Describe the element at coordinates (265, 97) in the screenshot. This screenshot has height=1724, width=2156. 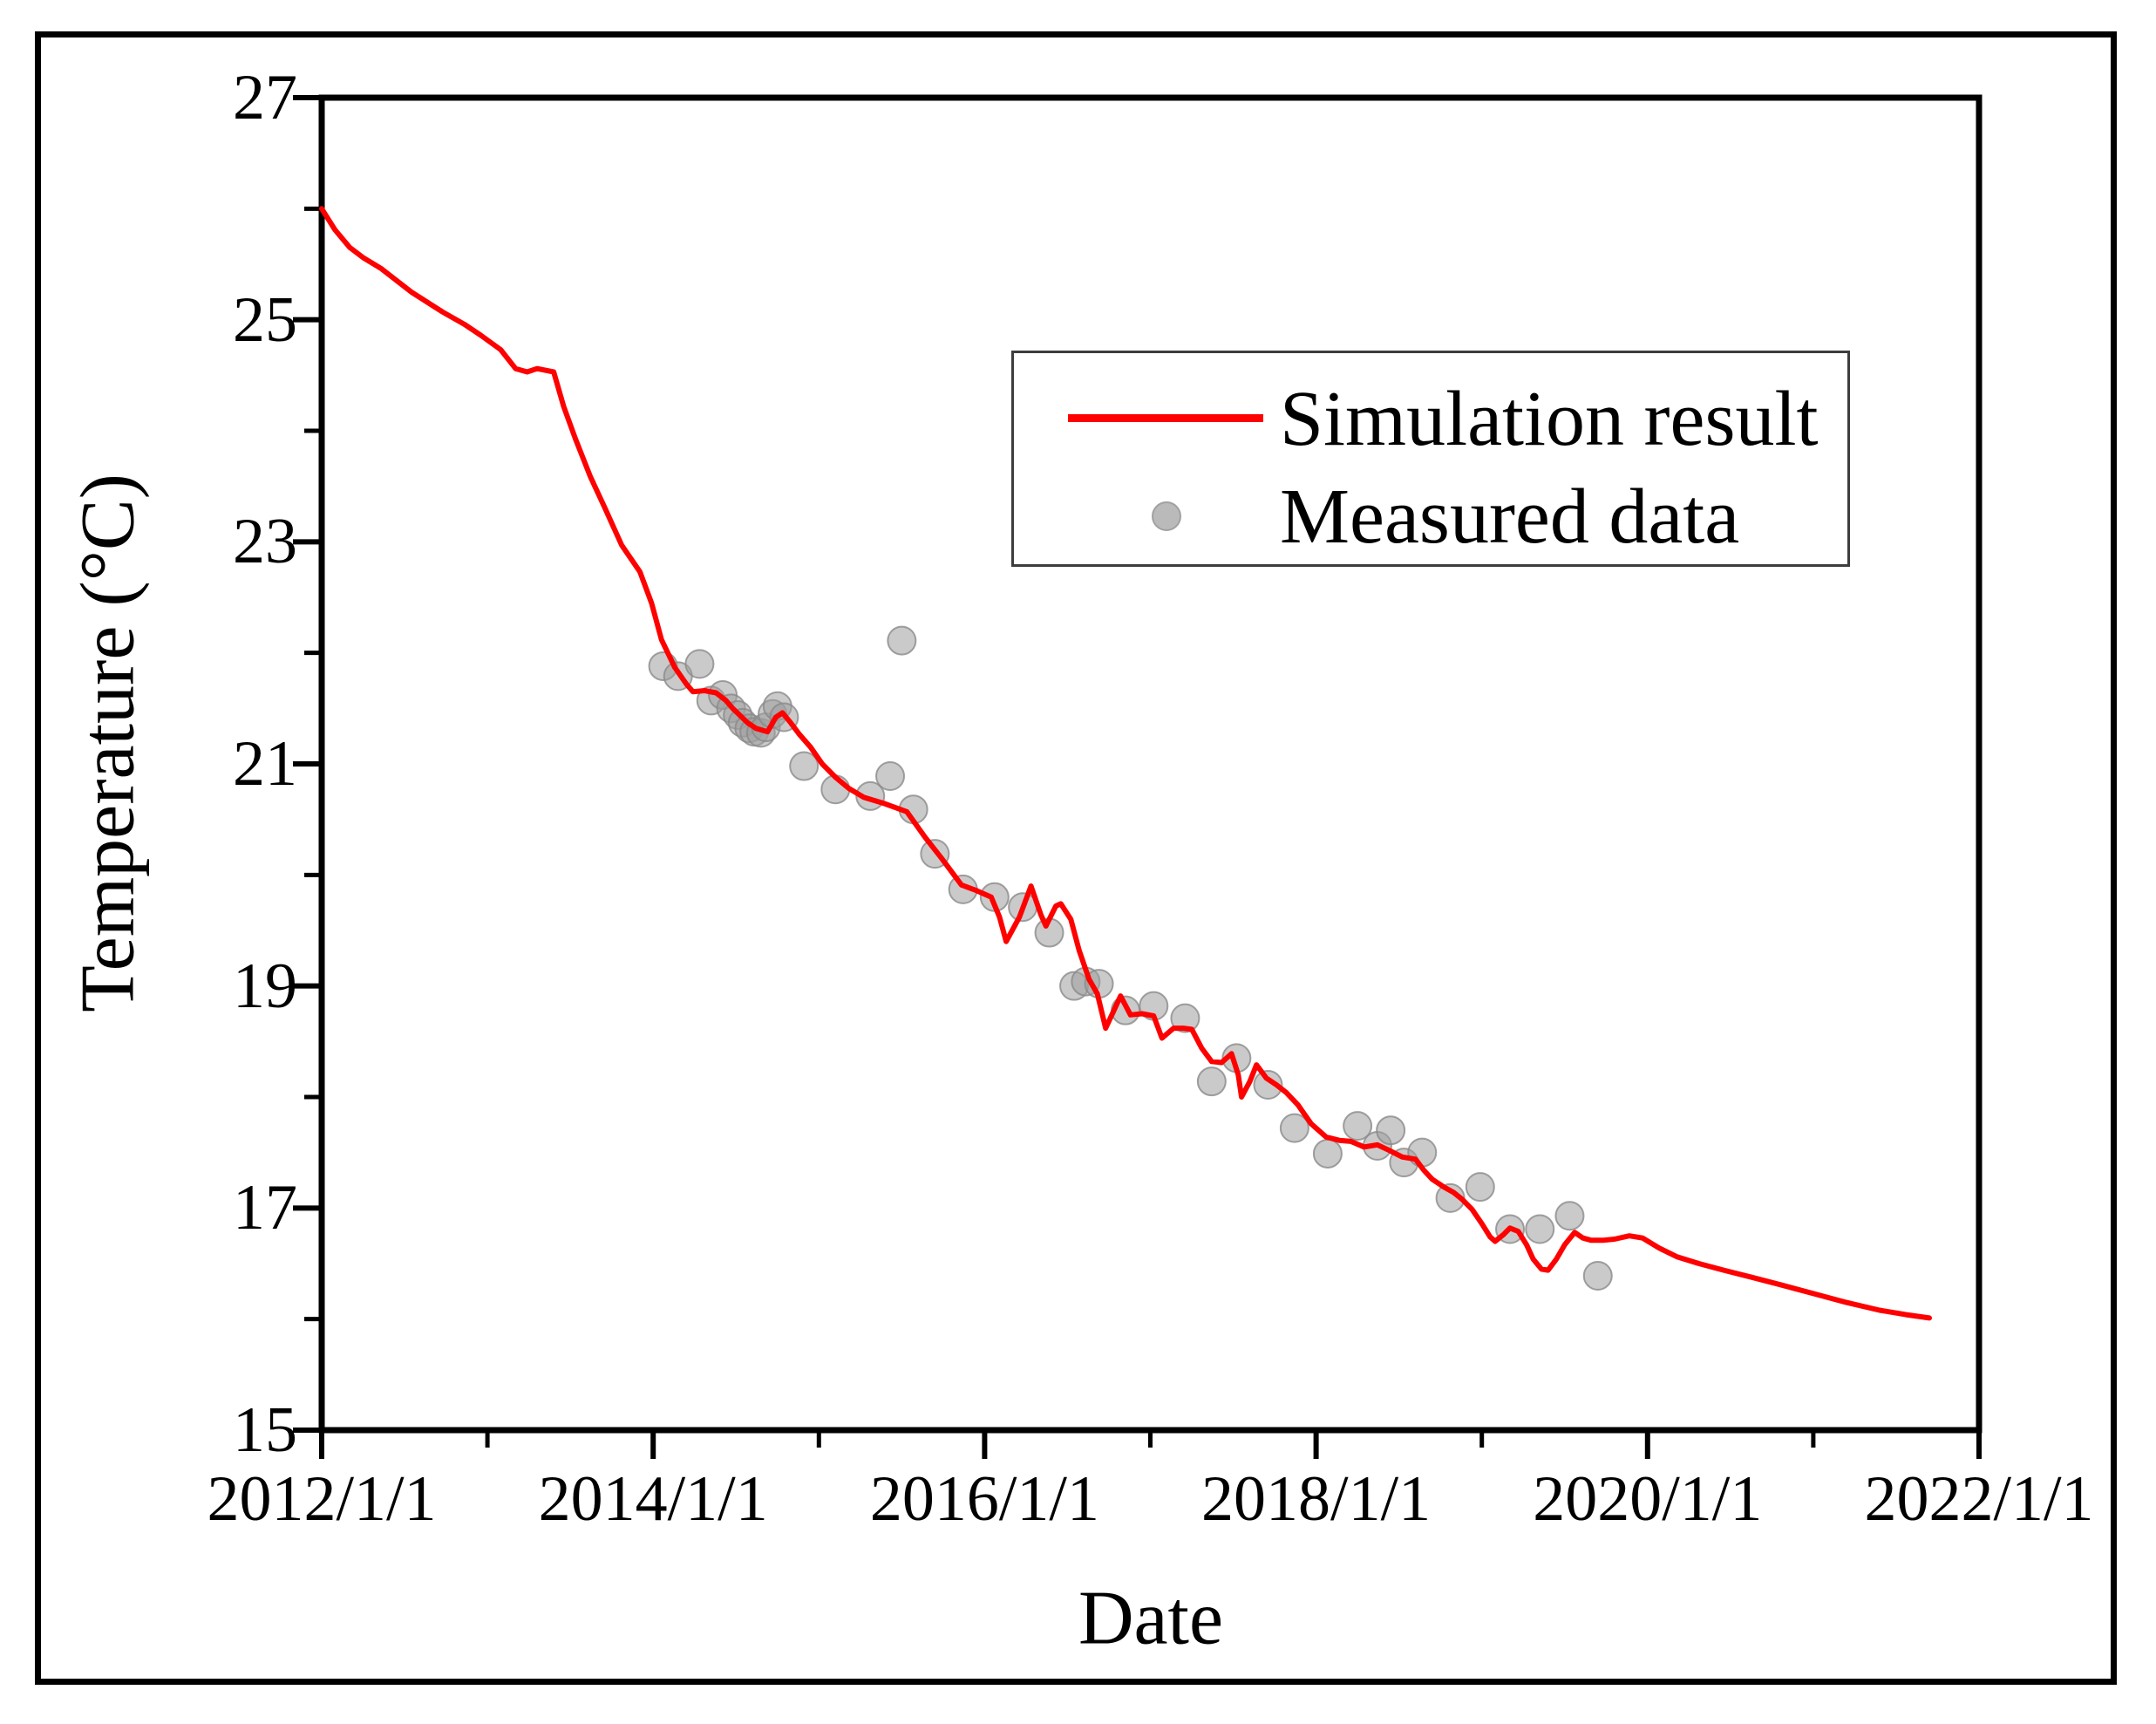
I see `y-tick-label: 27` at that location.